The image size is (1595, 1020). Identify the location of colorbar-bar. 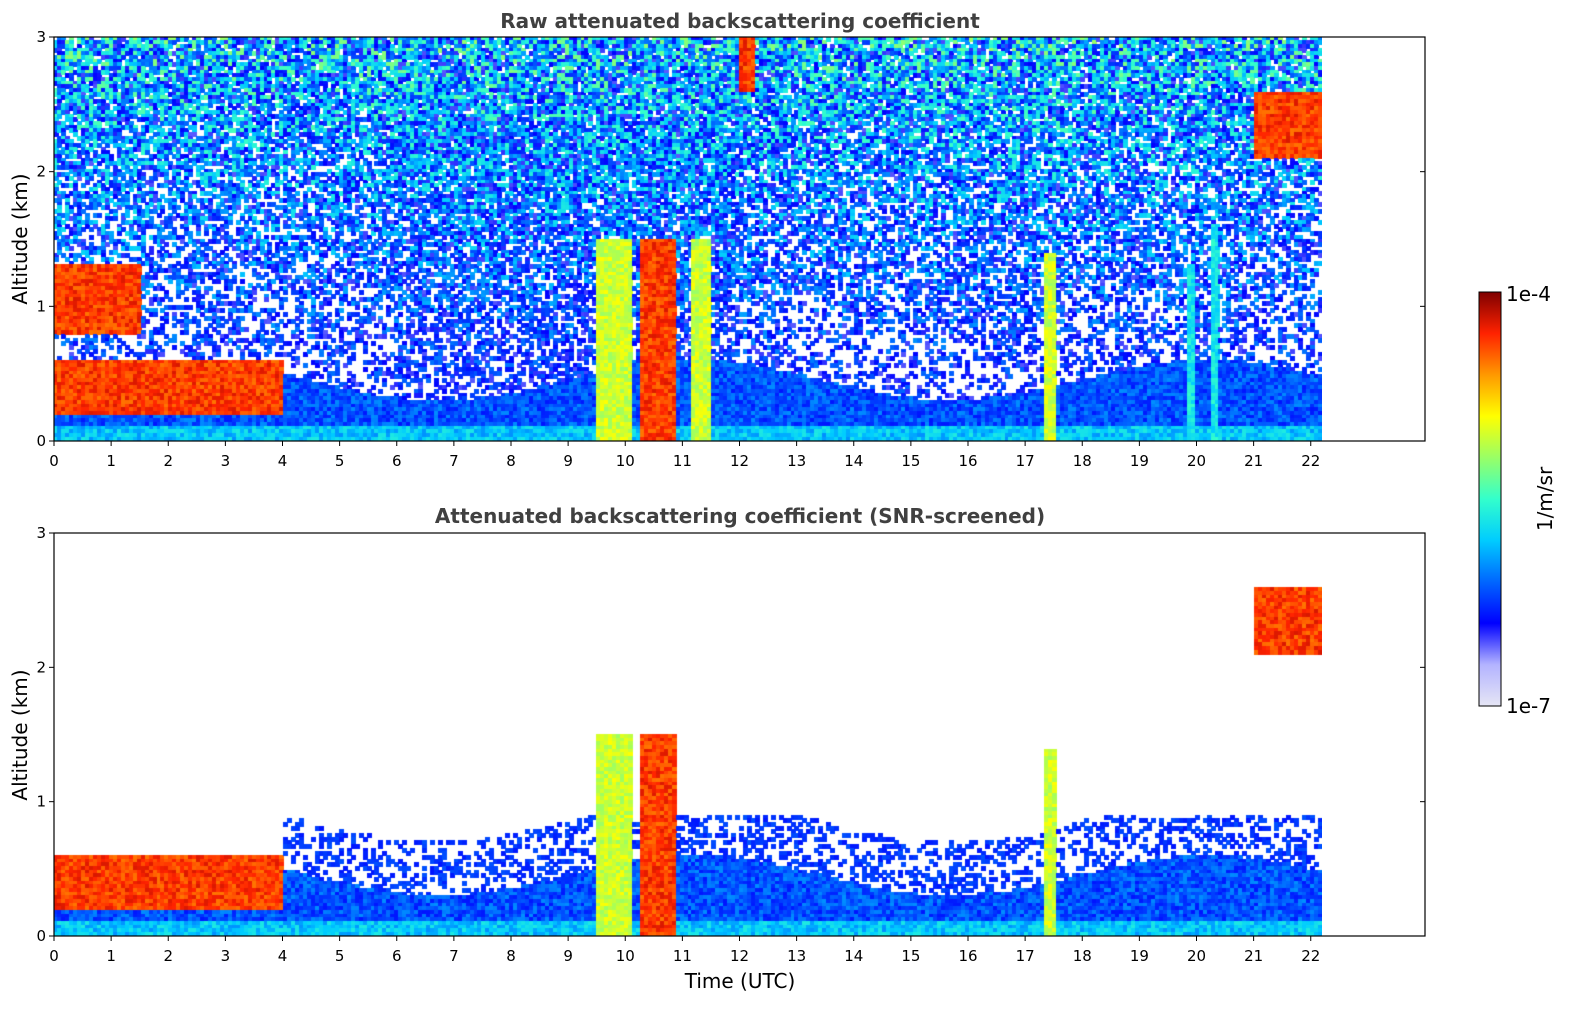
(1490, 499).